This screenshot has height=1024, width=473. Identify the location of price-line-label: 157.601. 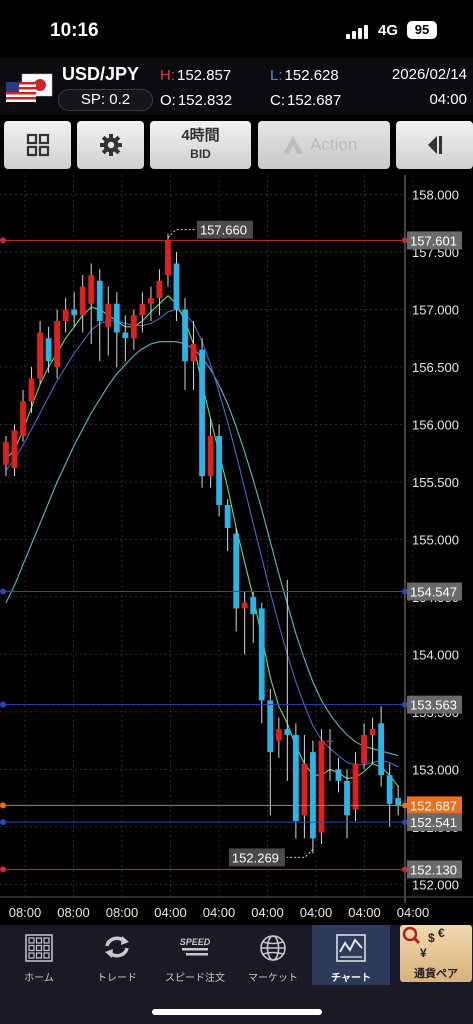
(433, 240).